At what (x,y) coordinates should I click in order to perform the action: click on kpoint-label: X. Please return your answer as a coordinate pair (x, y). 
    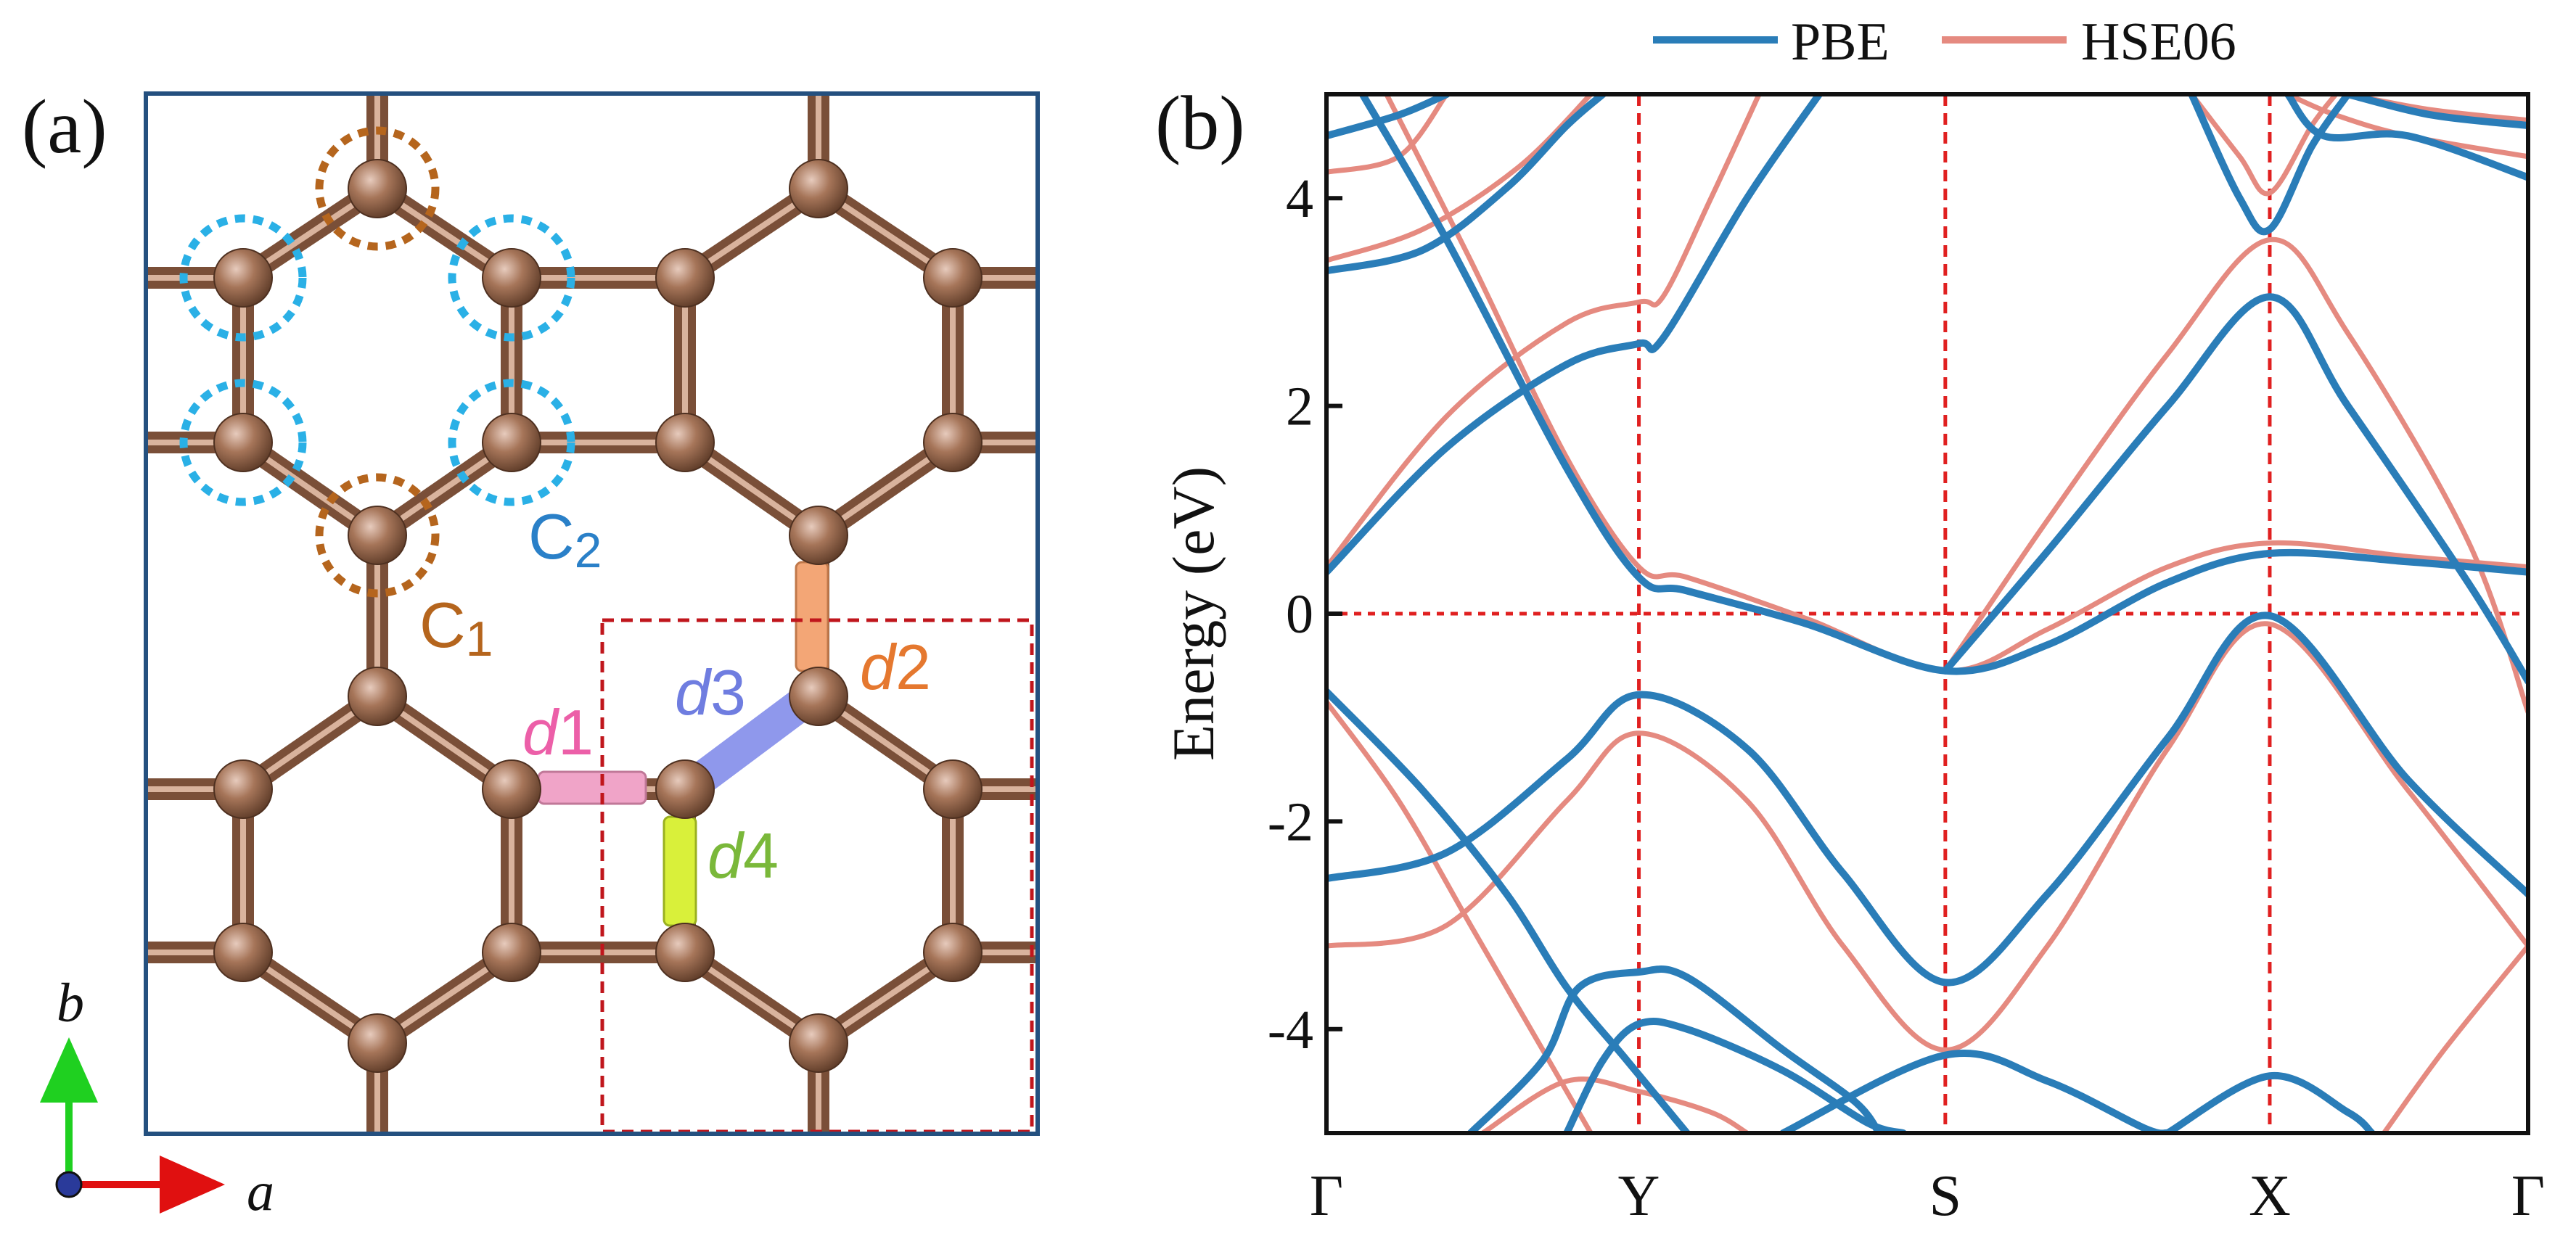
    Looking at the image, I should click on (2270, 1196).